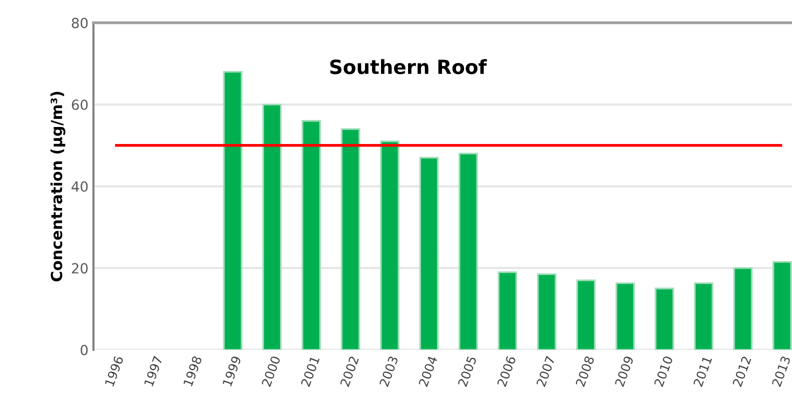  I want to click on x-tick-label: 2010, so click(664, 372).